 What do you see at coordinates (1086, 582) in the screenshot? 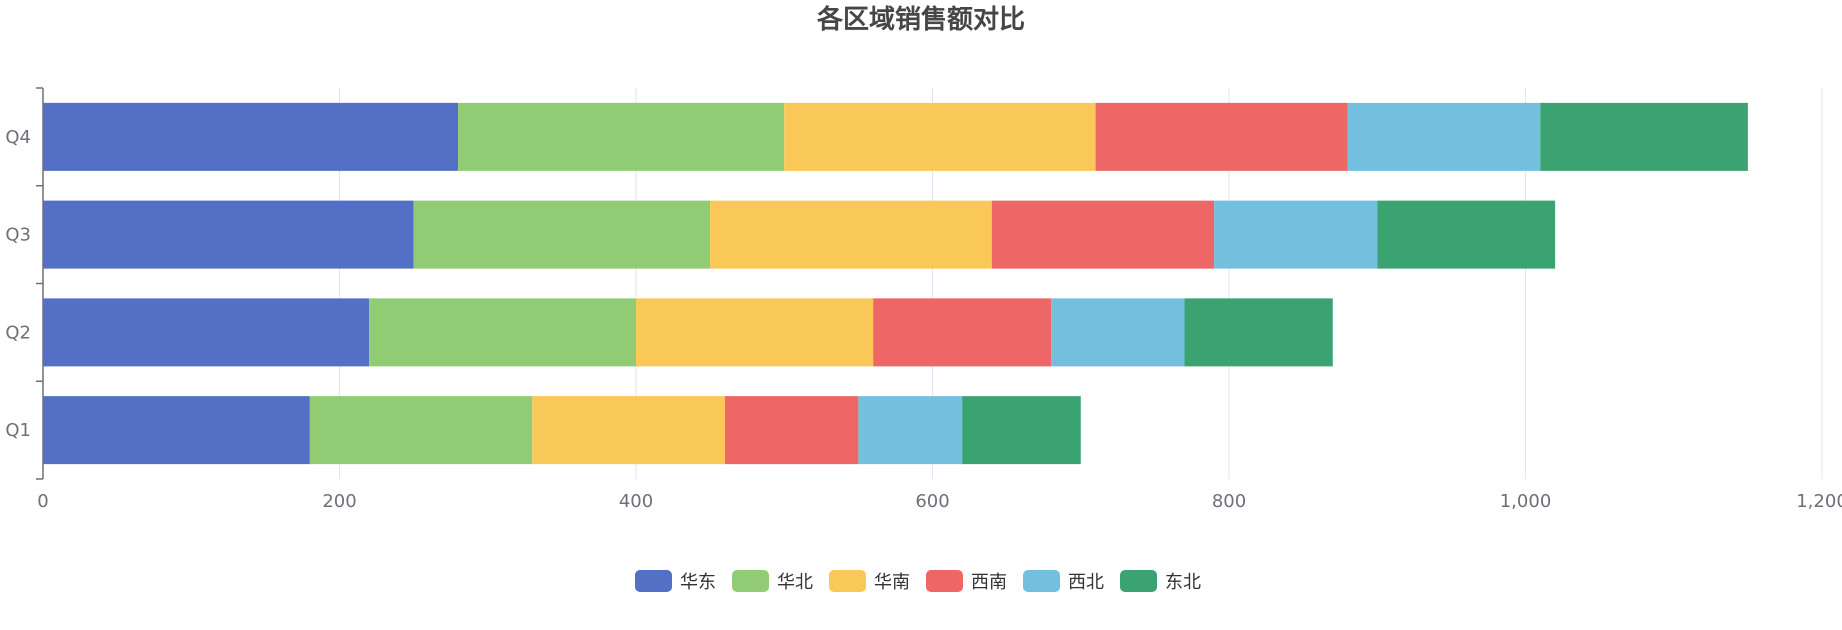
I see `legend-label: 西北` at bounding box center [1086, 582].